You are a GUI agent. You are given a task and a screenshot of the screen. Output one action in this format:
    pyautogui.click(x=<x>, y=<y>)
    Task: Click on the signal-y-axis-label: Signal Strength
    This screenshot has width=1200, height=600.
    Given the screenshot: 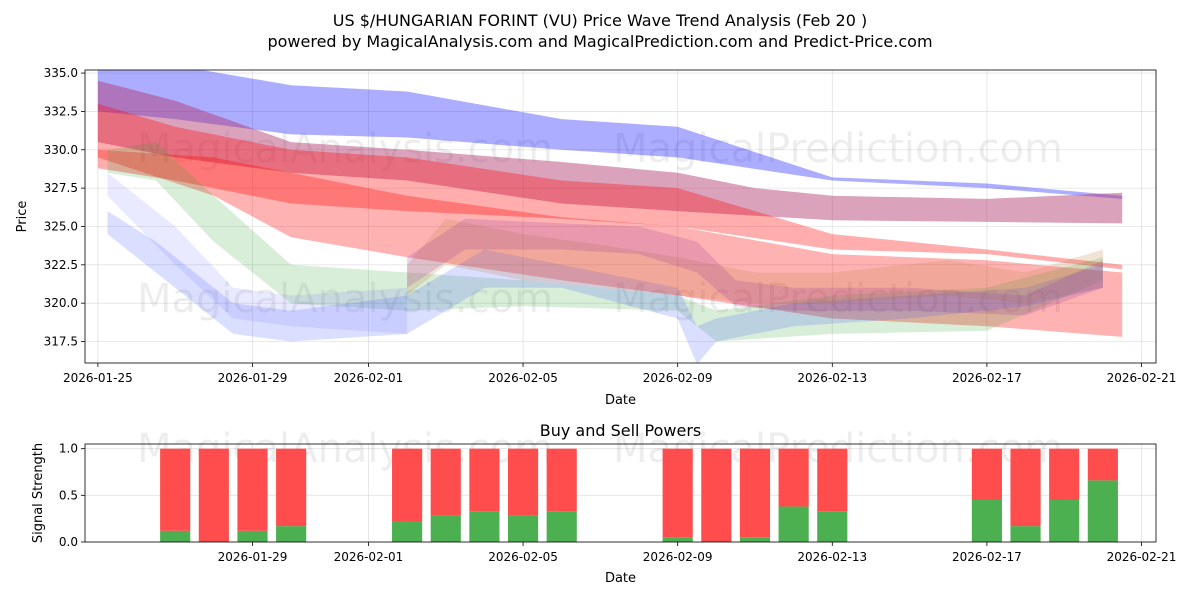 What is the action you would take?
    pyautogui.click(x=38, y=493)
    